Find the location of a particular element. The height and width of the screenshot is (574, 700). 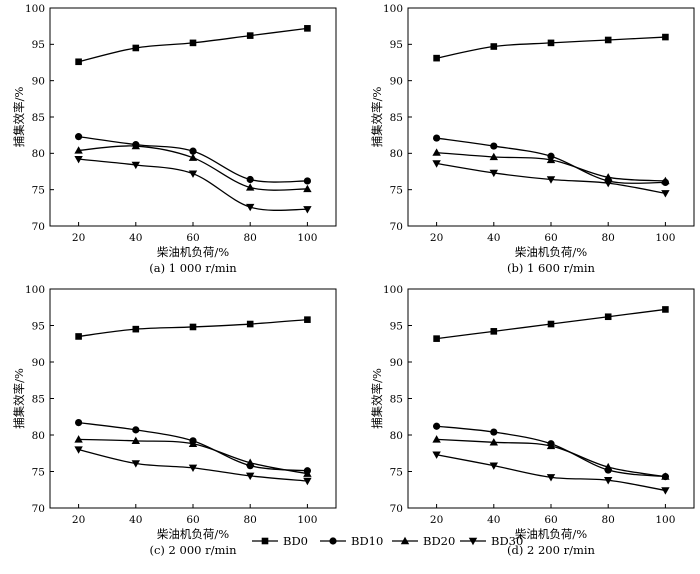

legend-marker-bd20 is located at coordinates (405, 540).